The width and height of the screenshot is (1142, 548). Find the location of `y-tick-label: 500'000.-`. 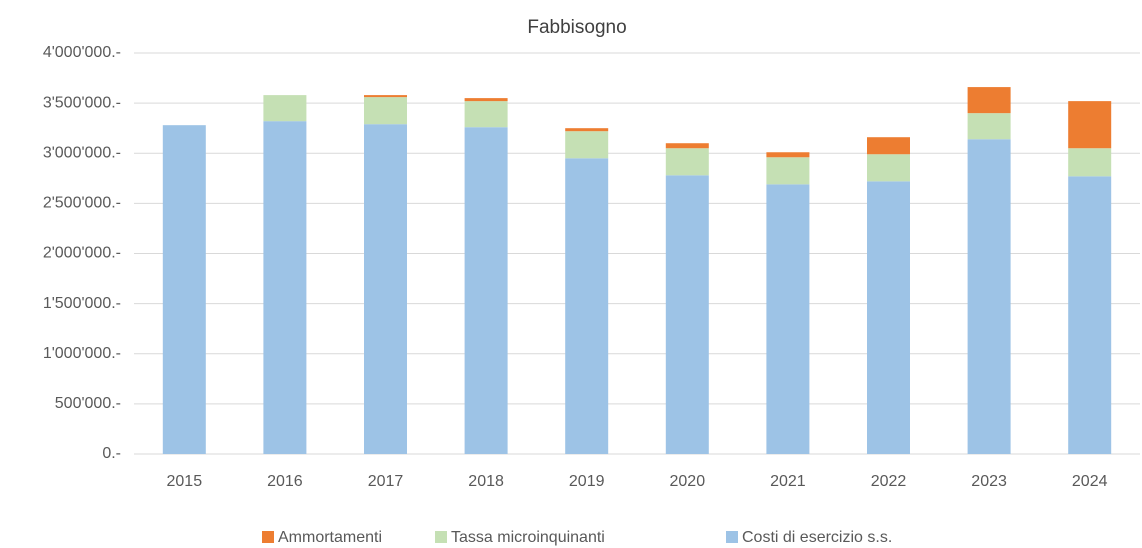

y-tick-label: 500'000.- is located at coordinates (88, 403).